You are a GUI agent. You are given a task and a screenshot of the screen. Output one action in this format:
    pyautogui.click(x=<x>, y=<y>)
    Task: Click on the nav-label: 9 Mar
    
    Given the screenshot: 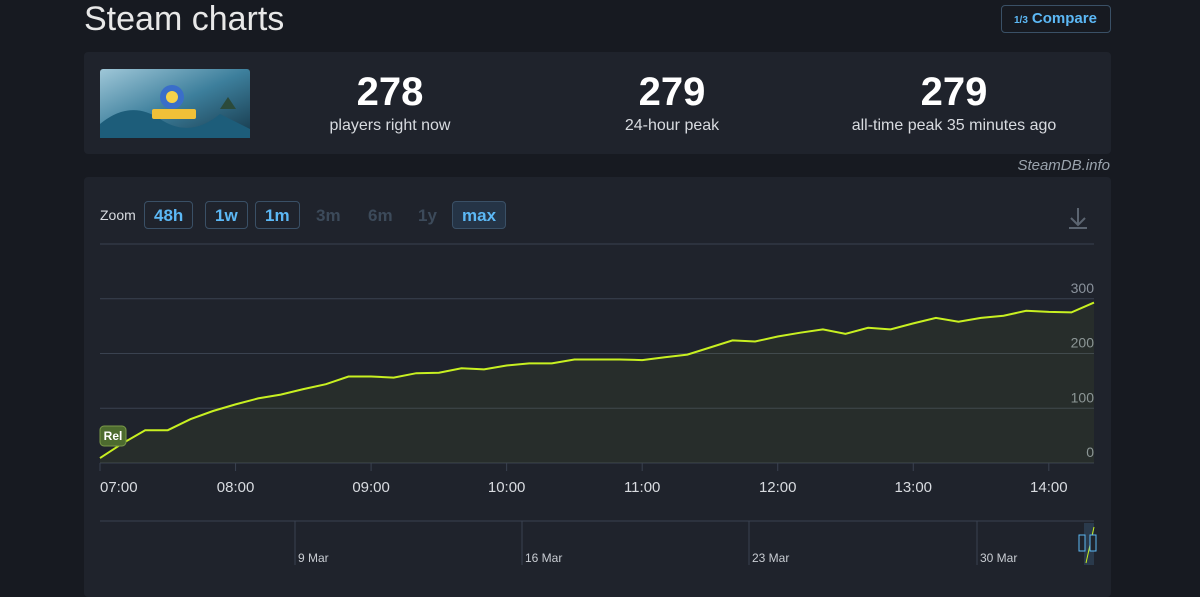 What is the action you would take?
    pyautogui.click(x=313, y=558)
    